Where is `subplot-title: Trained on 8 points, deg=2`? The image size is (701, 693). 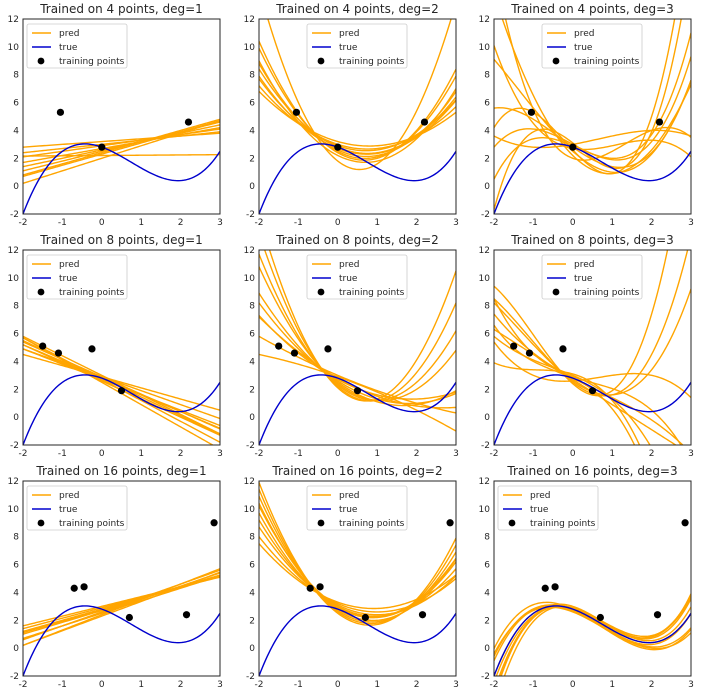 subplot-title: Trained on 8 points, deg=2 is located at coordinates (357, 240).